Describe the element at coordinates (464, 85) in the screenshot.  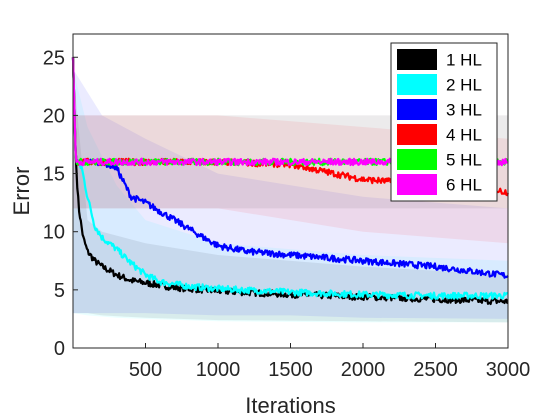
I see `legend-label: 2 HL` at that location.